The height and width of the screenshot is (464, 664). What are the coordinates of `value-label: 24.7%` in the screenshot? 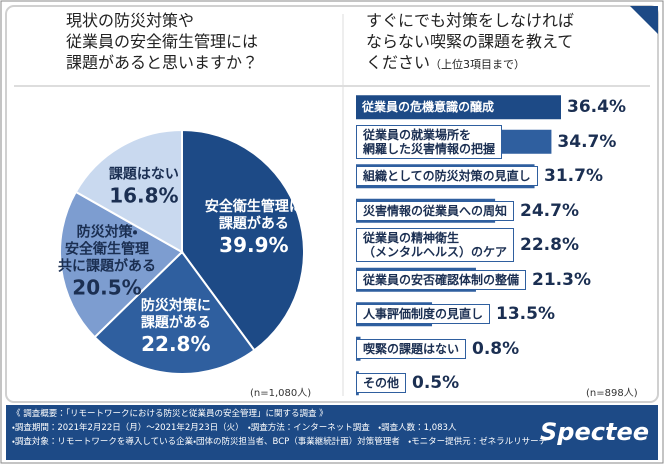 It's located at (549, 210).